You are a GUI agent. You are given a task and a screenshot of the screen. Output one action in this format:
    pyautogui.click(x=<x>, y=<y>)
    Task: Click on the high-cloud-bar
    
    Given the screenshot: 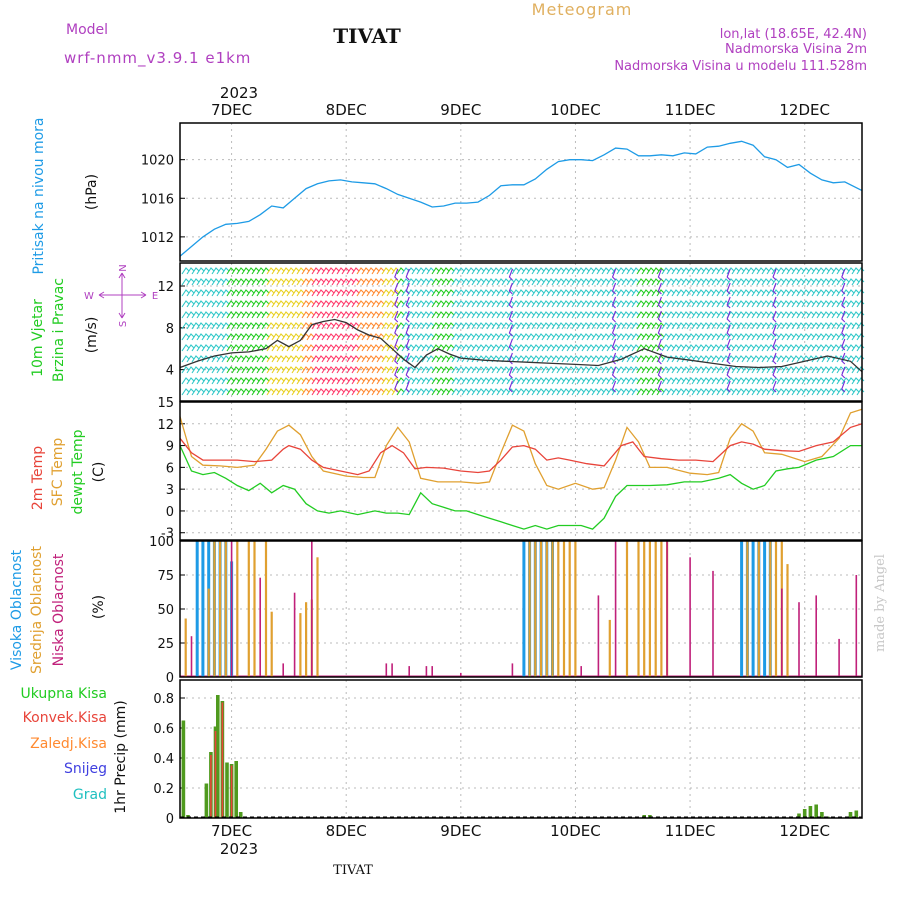 What is the action you would take?
    pyautogui.click(x=753, y=609)
    